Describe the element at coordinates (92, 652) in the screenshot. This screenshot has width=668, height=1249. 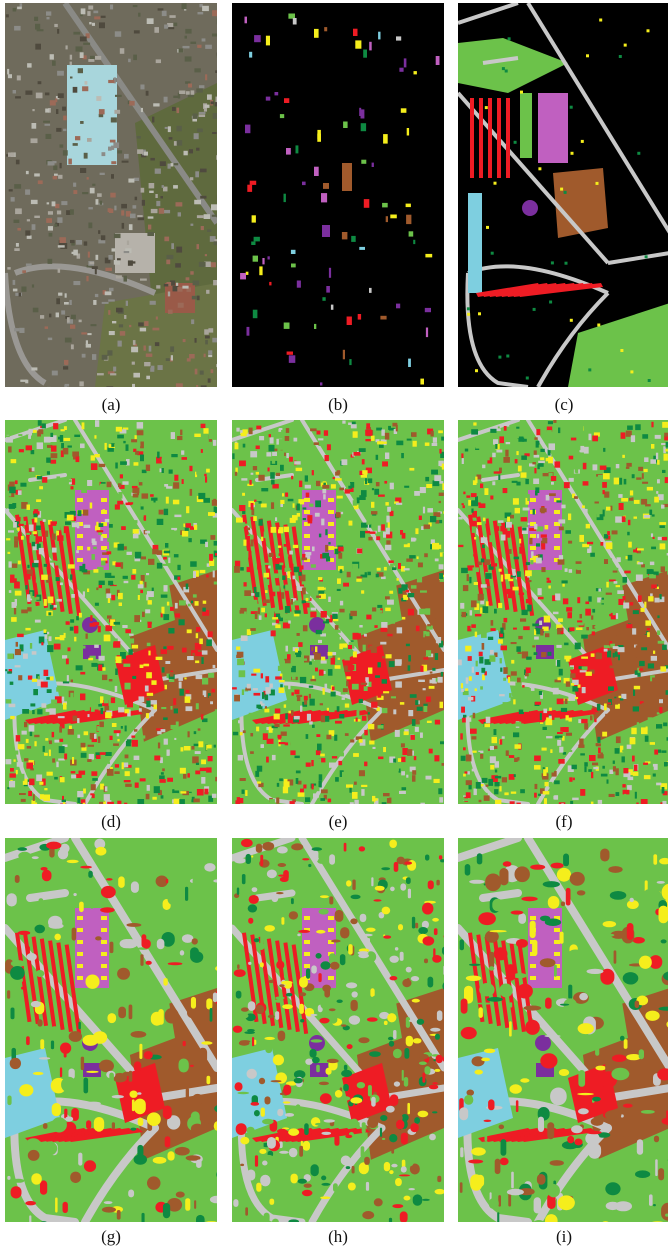
I see `building-purple` at that location.